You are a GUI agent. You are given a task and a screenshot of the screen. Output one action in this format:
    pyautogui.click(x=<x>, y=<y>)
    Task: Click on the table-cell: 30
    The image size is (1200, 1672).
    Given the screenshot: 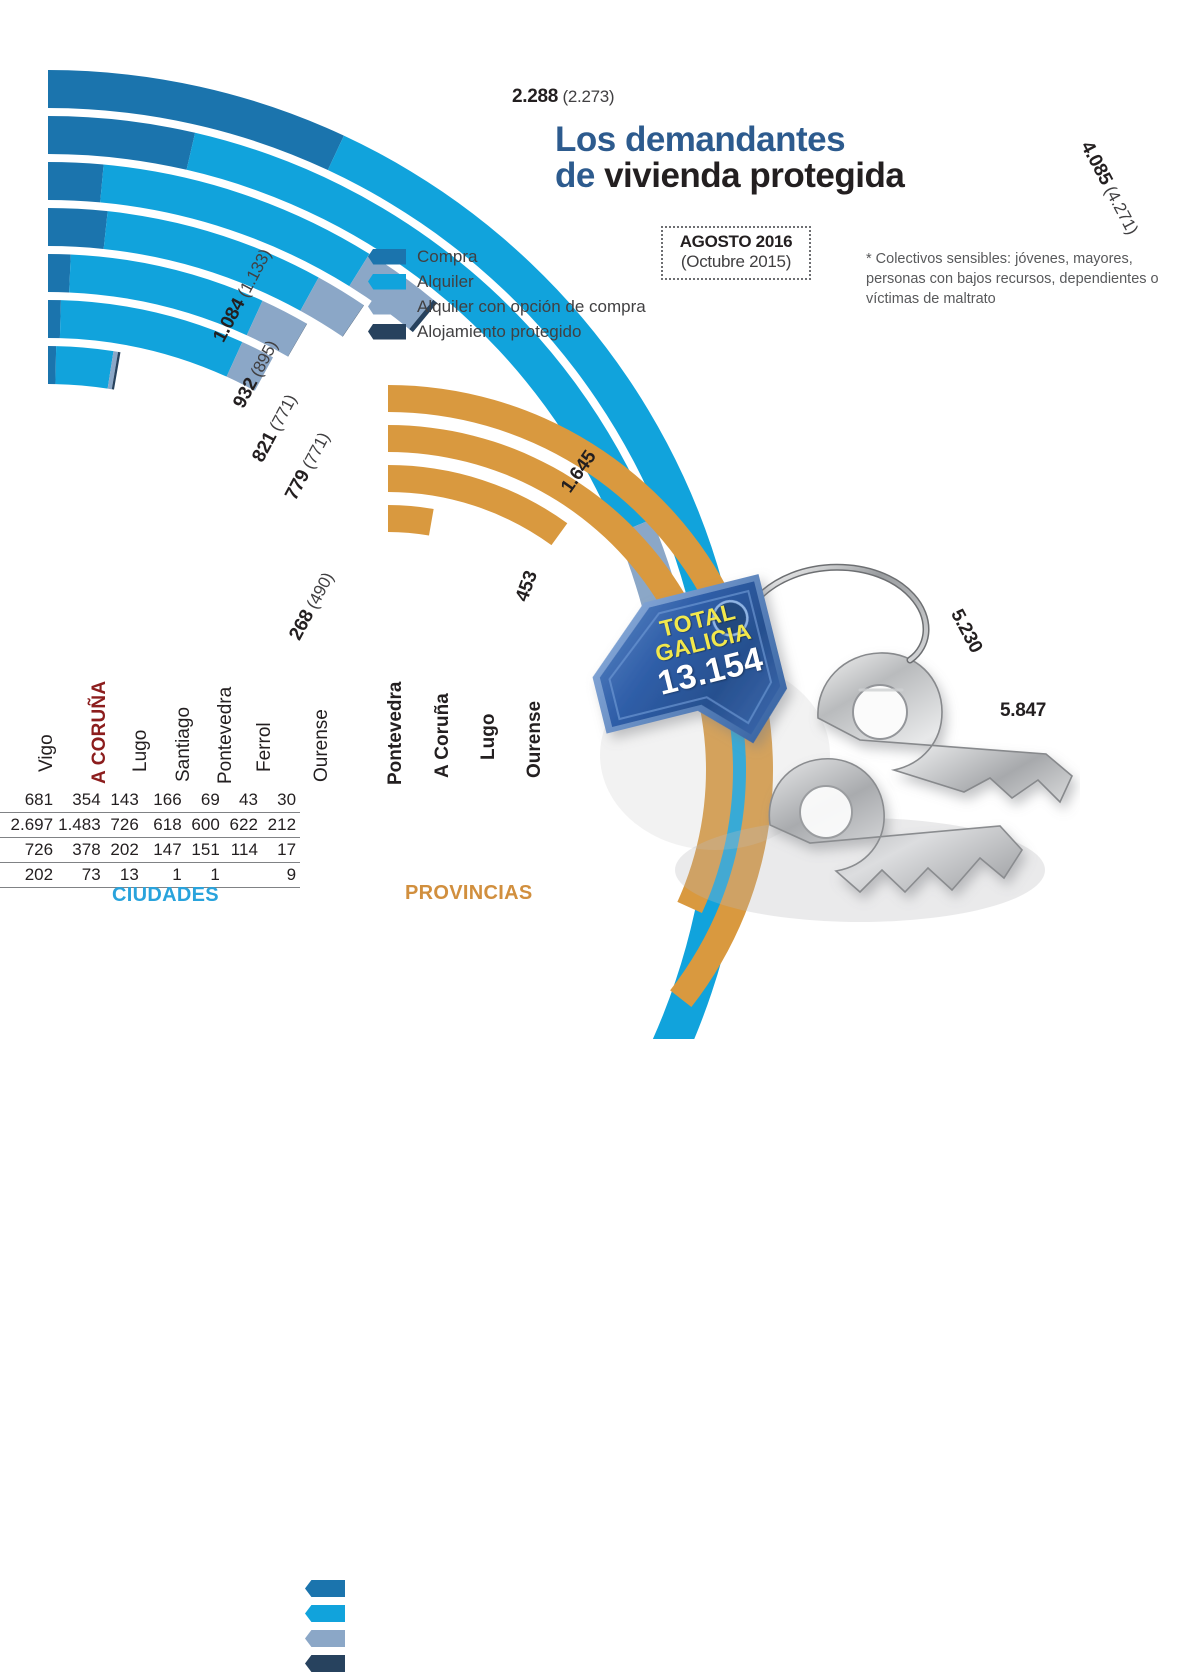 What is the action you would take?
    pyautogui.click(x=287, y=799)
    